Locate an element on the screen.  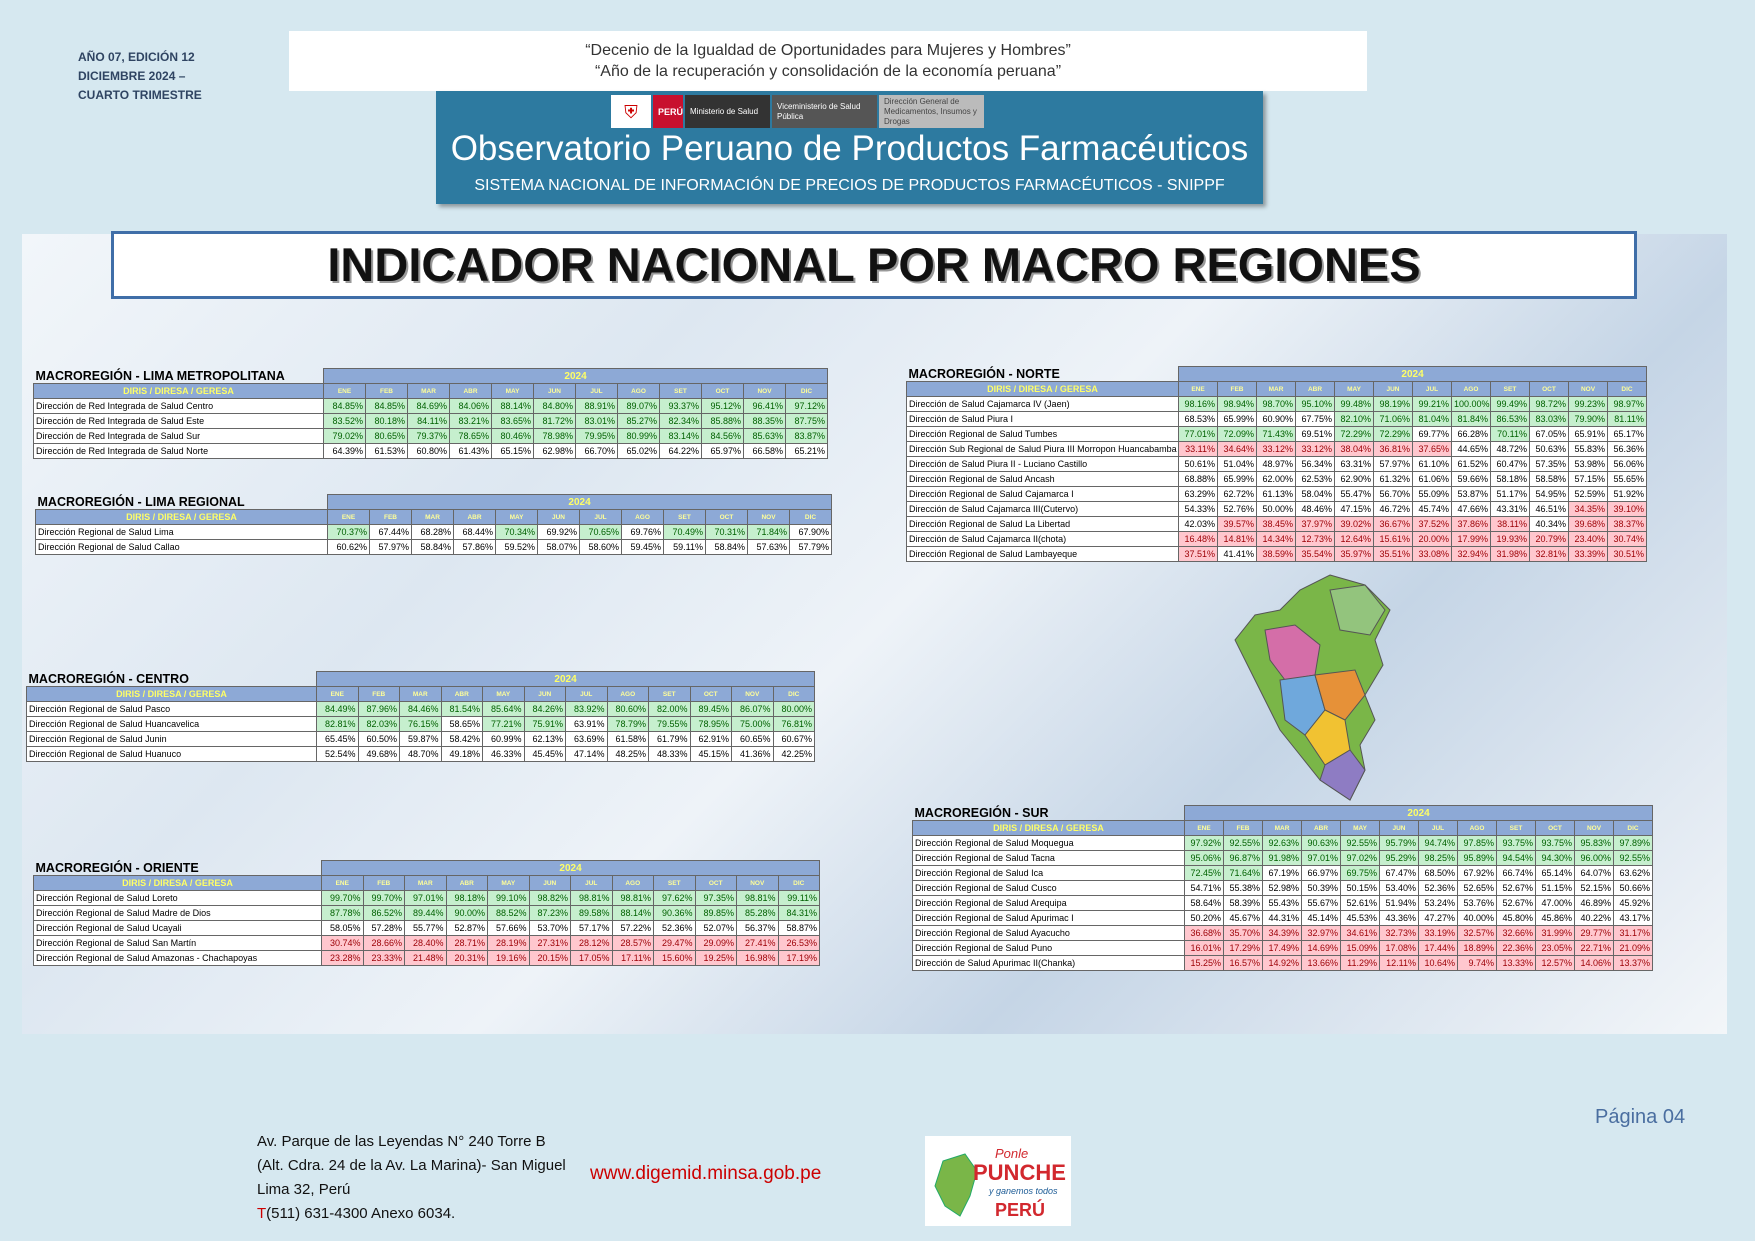
value-cell: 98.81% is located at coordinates (591, 898).